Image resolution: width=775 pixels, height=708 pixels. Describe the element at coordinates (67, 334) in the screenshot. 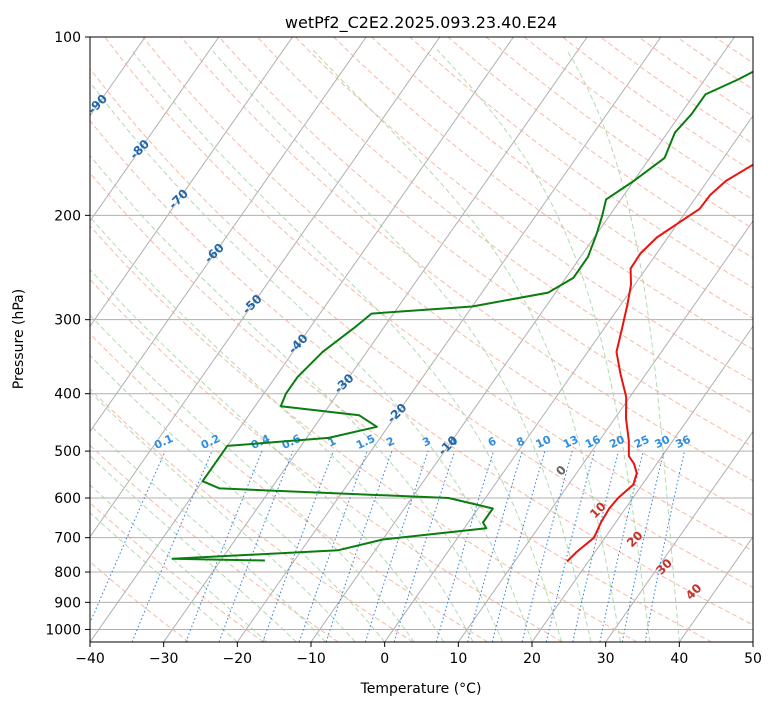

I see `y-axis: 100 200 300 400 500 600 700 800 900 1000` at that location.